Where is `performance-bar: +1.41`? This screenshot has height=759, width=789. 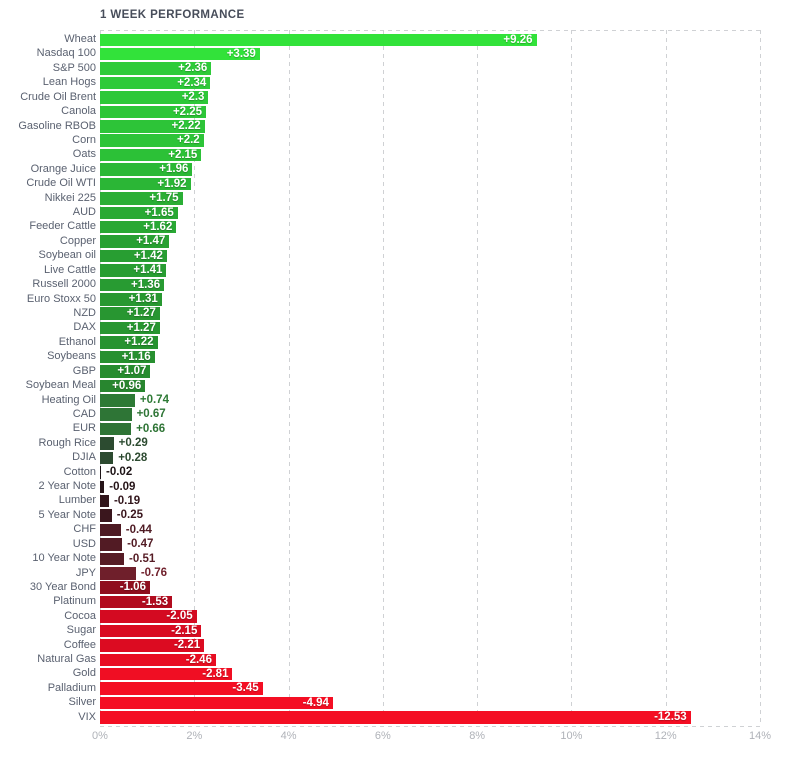 performance-bar: +1.41 is located at coordinates (133, 270).